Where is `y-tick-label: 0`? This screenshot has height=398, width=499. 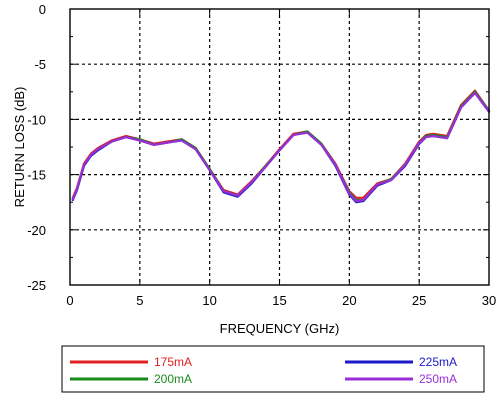 y-tick-label: 0 is located at coordinates (42, 9).